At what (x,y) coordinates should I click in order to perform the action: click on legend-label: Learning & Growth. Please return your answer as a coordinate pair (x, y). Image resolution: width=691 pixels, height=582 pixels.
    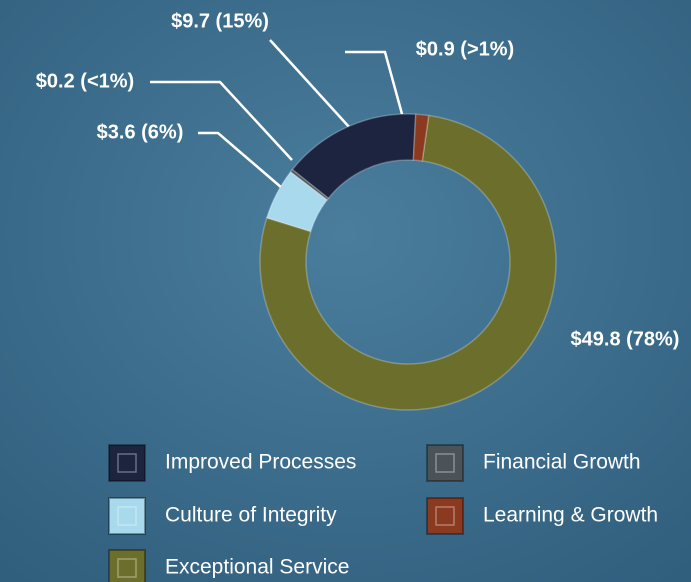
    Looking at the image, I should click on (570, 515).